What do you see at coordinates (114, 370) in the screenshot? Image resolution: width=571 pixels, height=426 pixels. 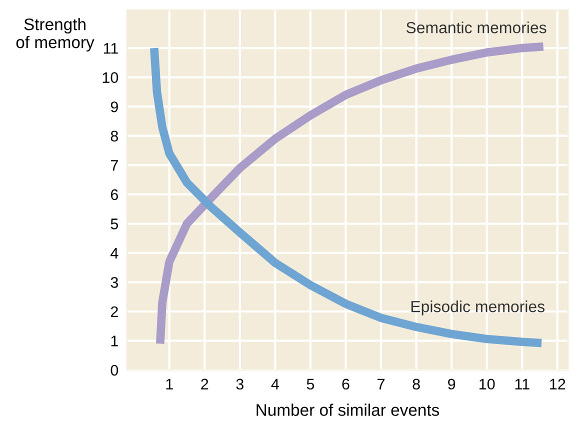 I see `y-tick-label: 0` at bounding box center [114, 370].